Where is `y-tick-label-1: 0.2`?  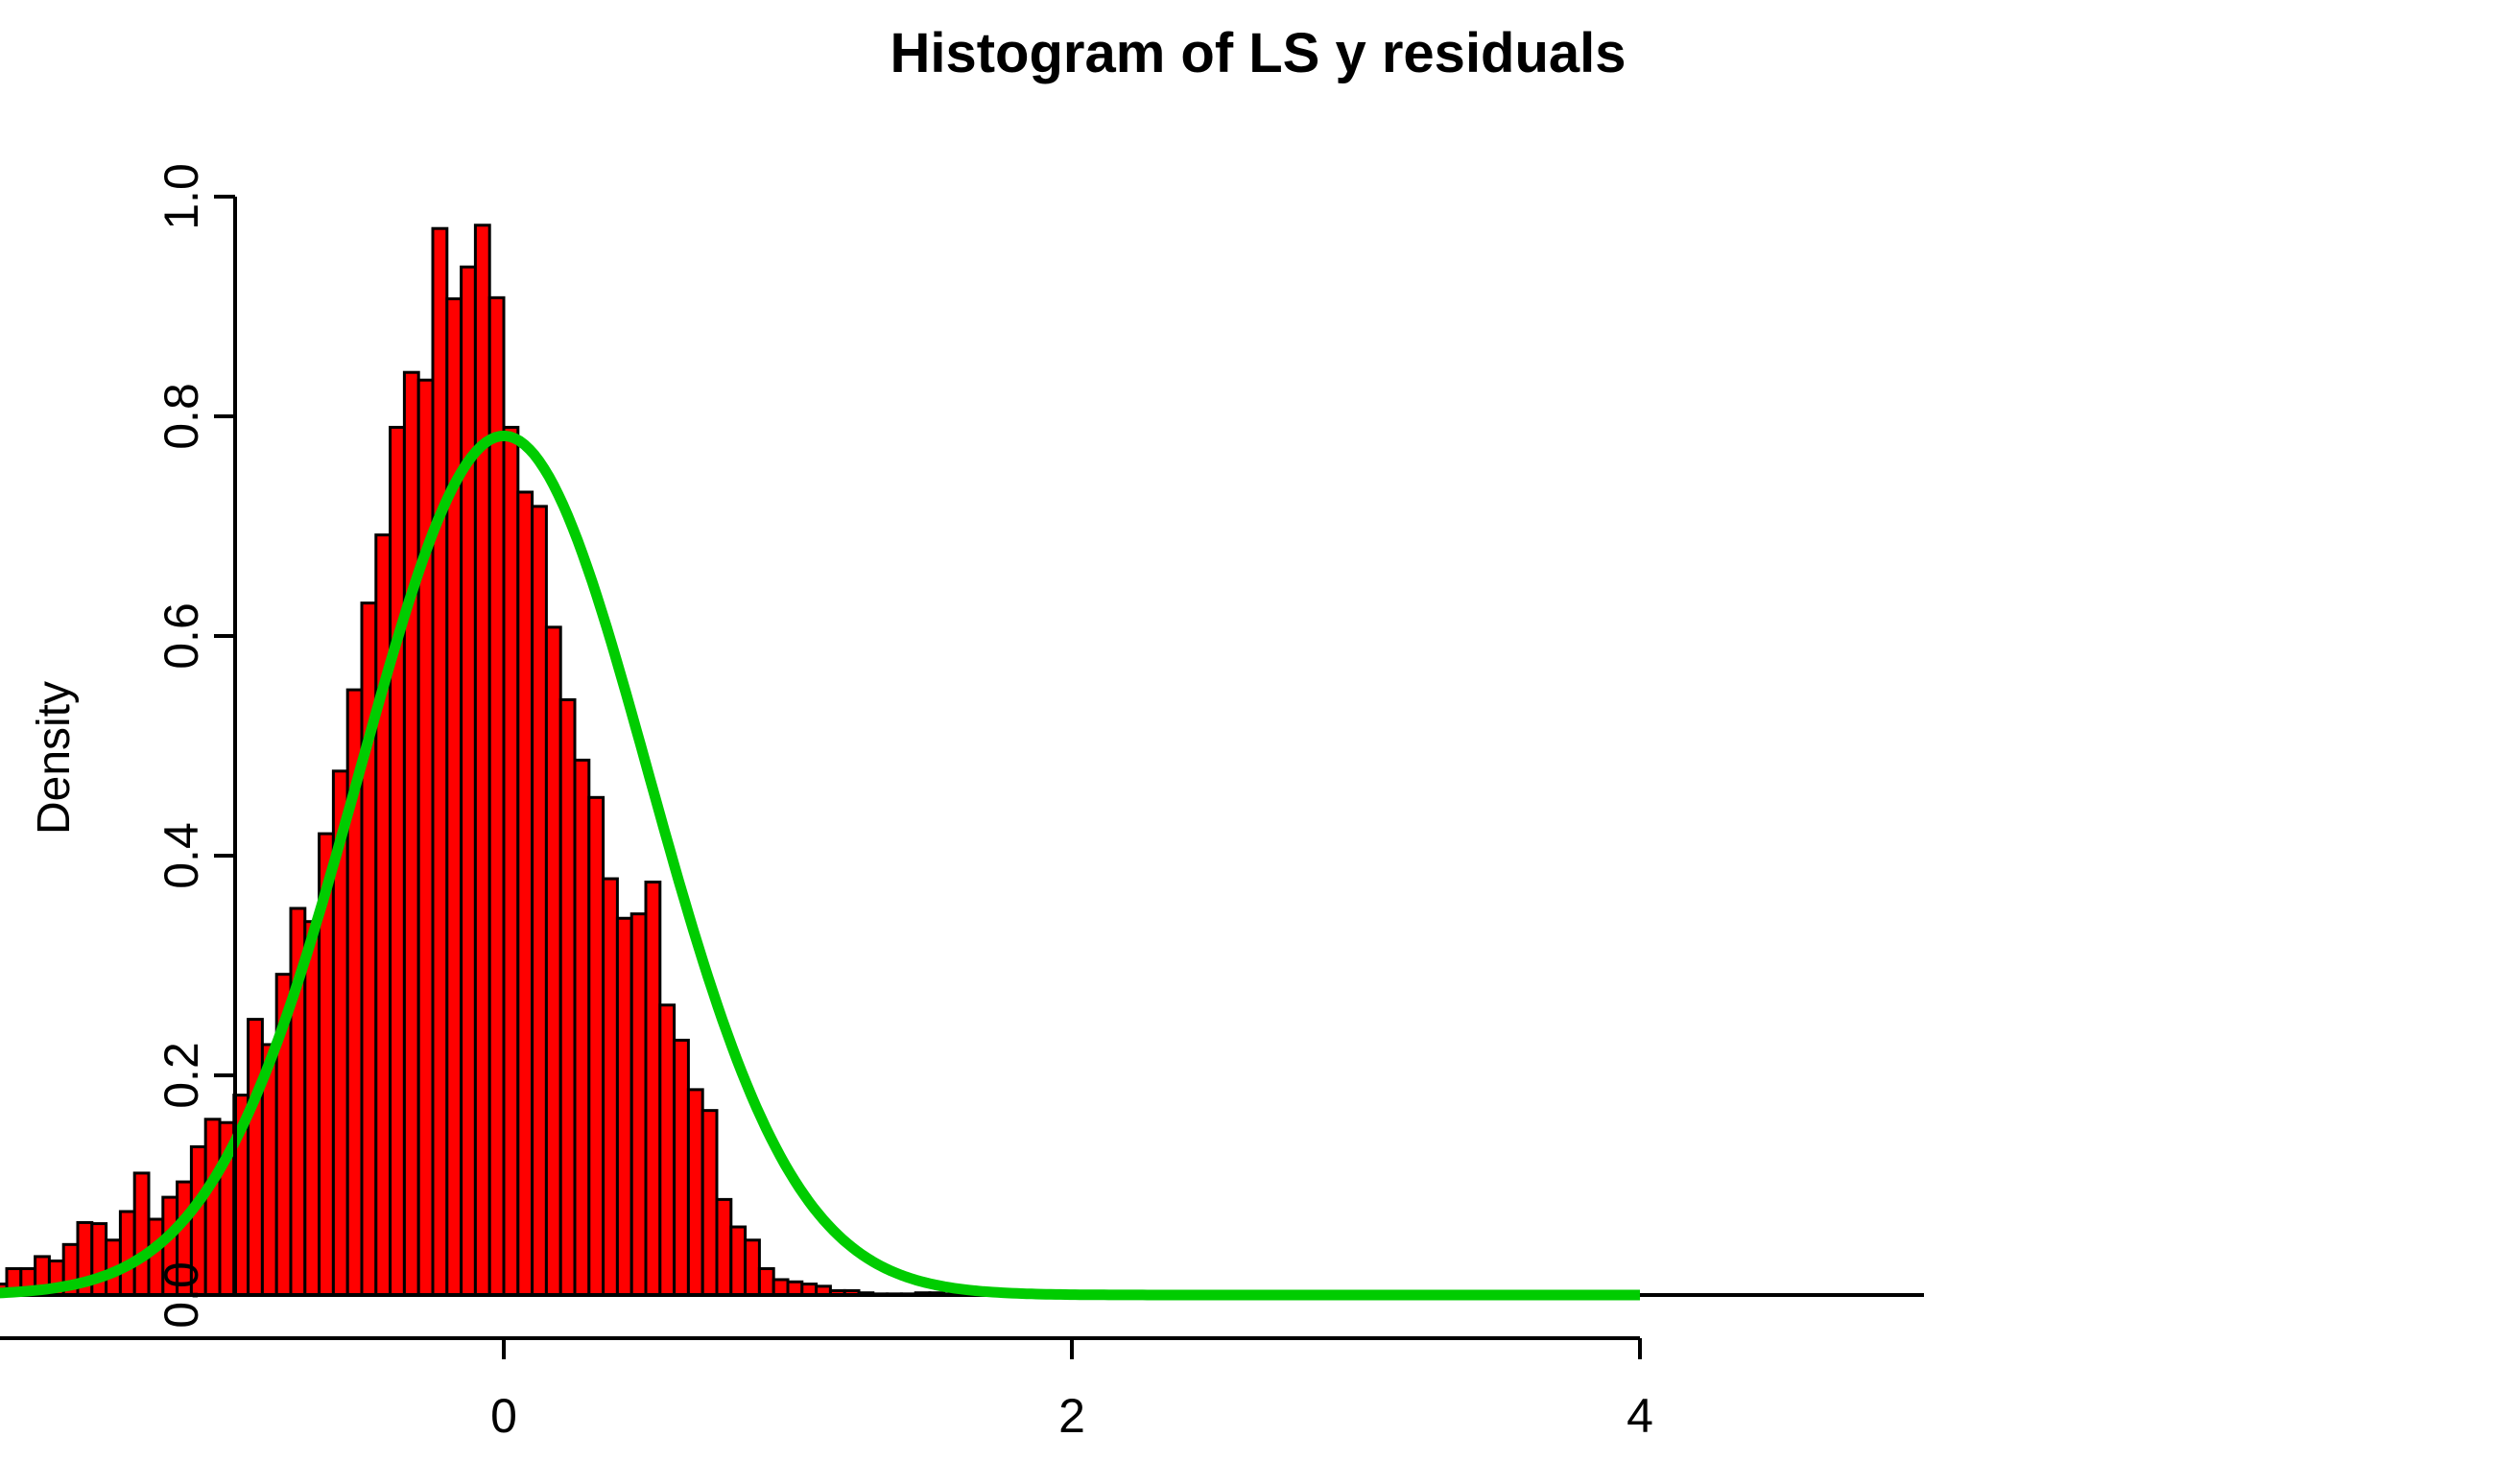 y-tick-label-1: 0.2 is located at coordinates (181, 1075).